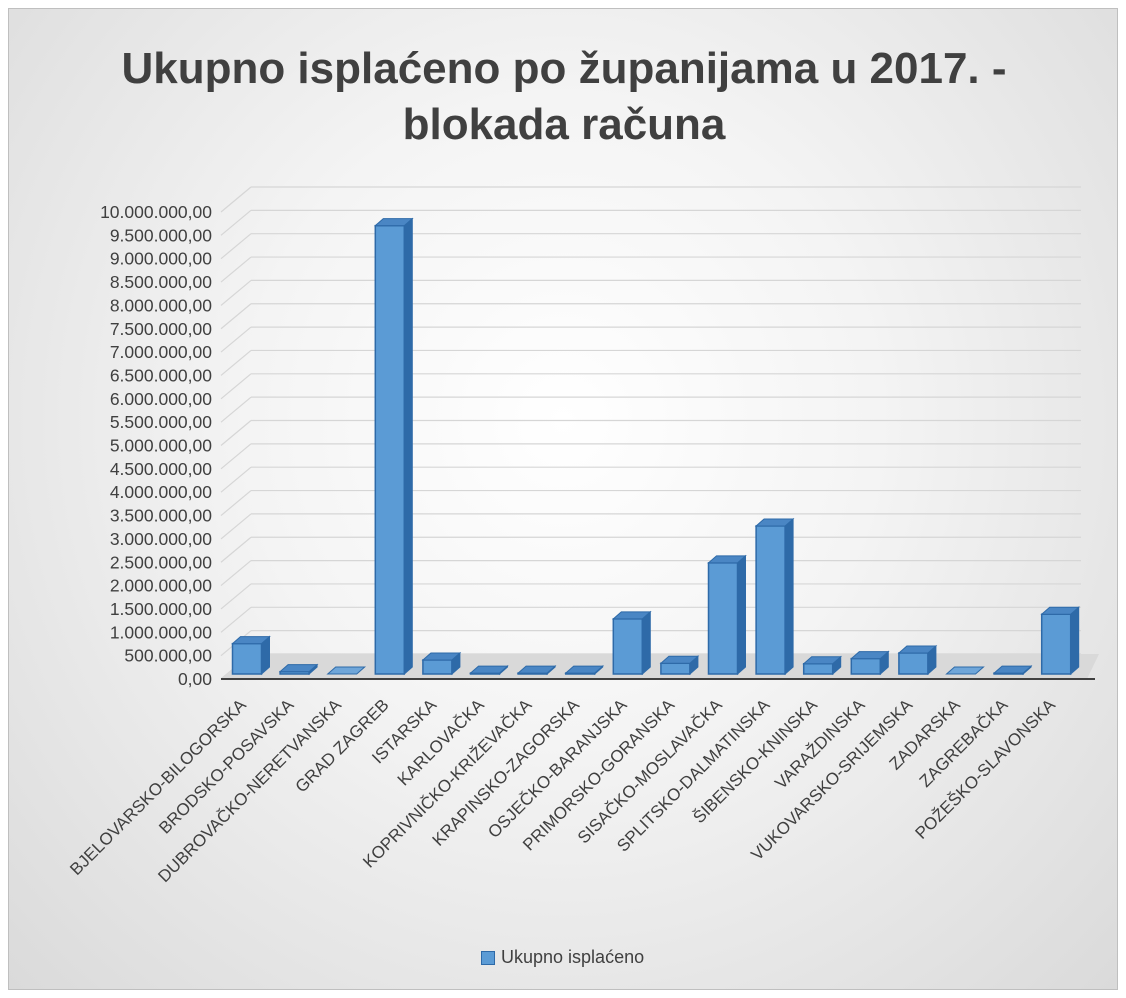  I want to click on x-tick-label: BJELOVARSKO-BILOGORSKA, so click(158, 787).